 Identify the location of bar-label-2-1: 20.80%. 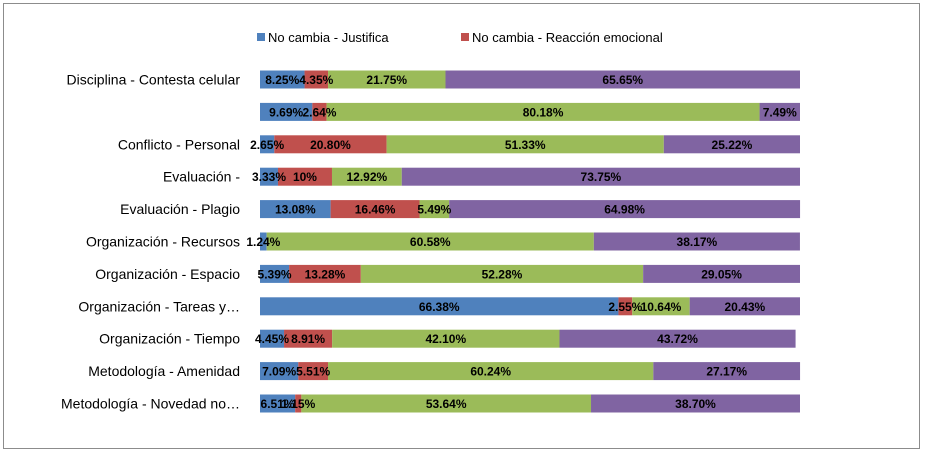
(330, 145).